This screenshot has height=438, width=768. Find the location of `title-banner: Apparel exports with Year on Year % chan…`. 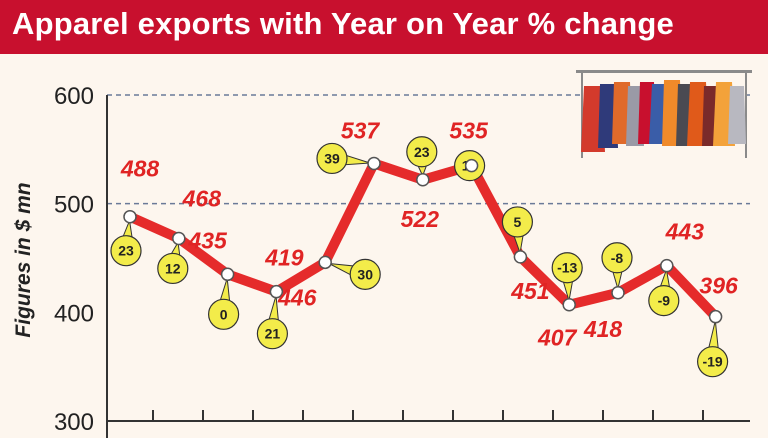

title-banner: Apparel exports with Year on Year % chan… is located at coordinates (384, 27).